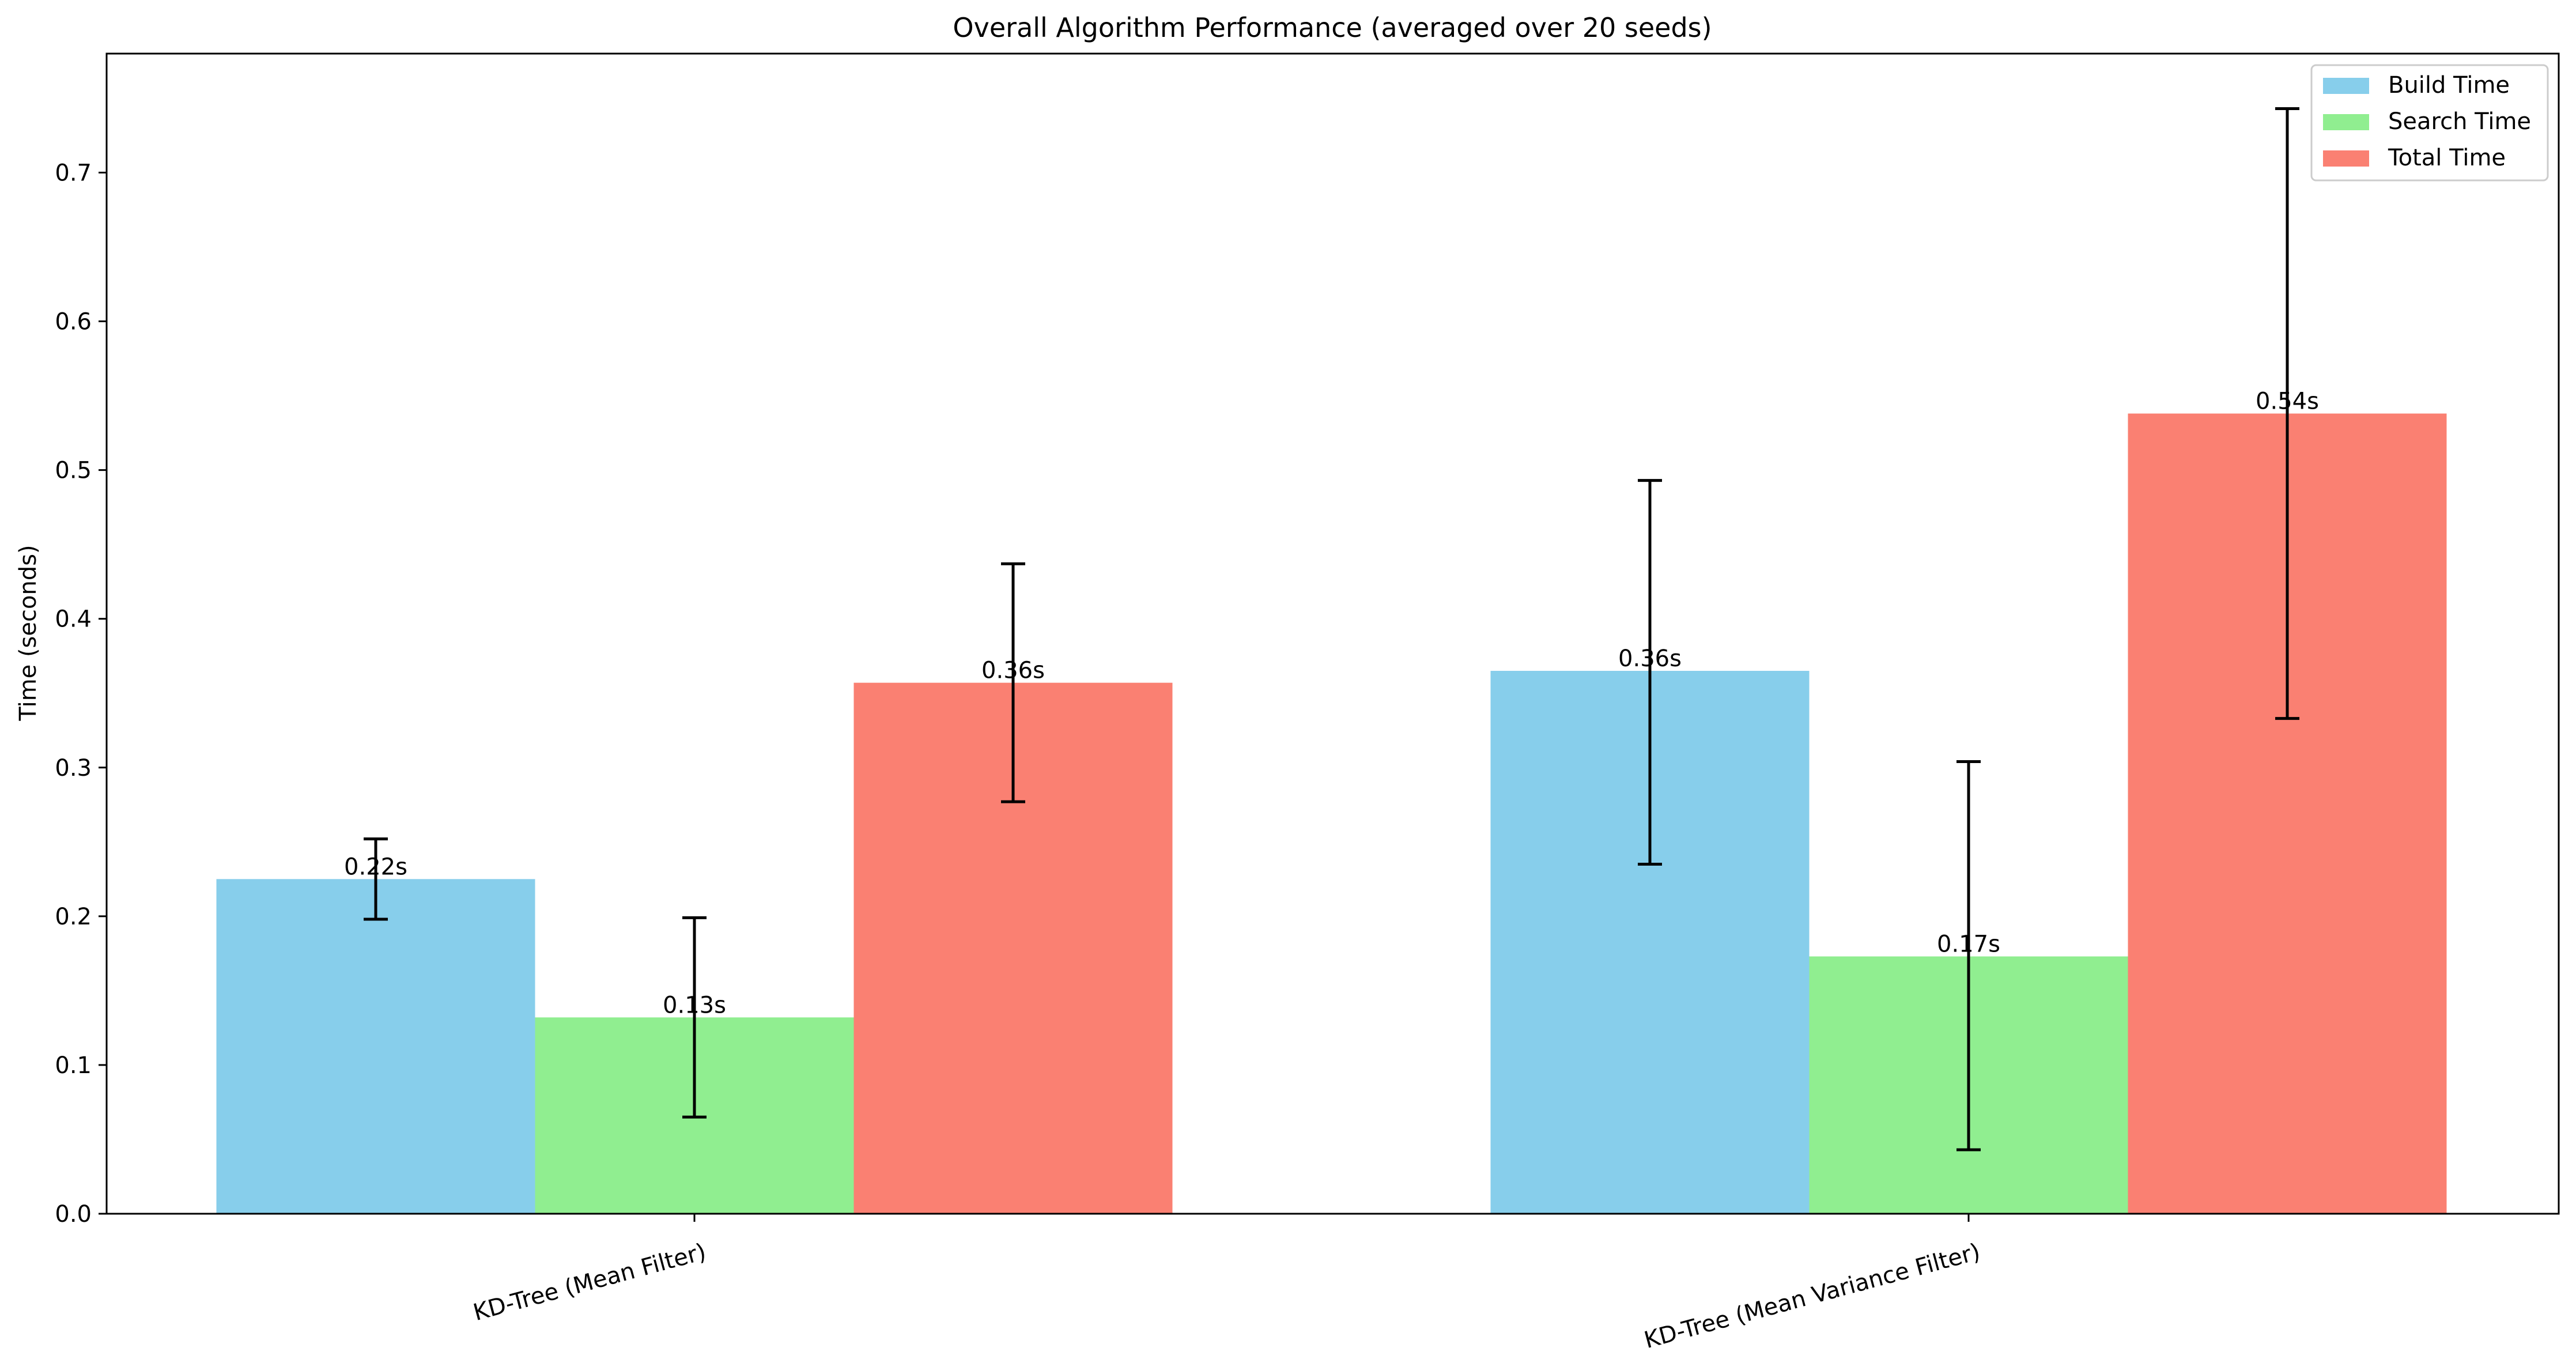 The height and width of the screenshot is (1363, 2576). I want to click on legend-box, so click(2429, 123).